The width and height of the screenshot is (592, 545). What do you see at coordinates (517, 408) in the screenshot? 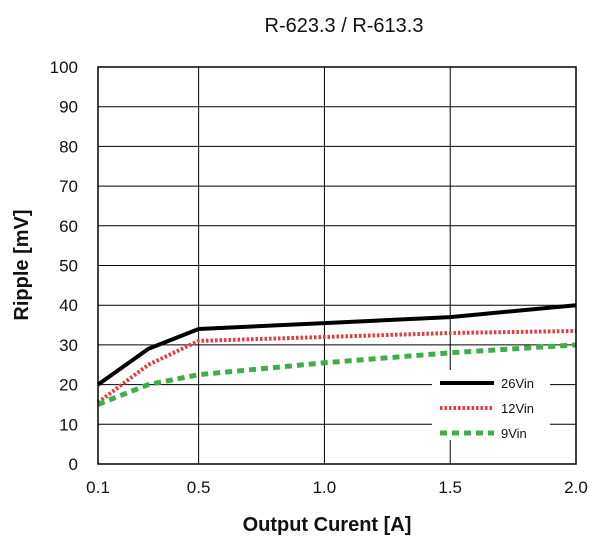
I see `legend-label: 12Vin` at bounding box center [517, 408].